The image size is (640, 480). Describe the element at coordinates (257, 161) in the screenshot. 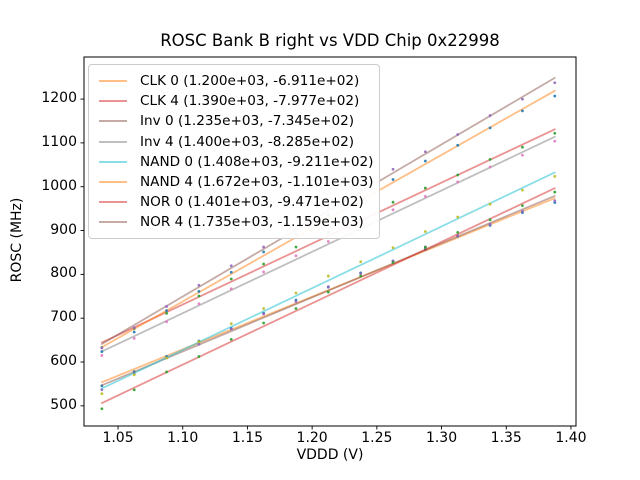

I see `legend-label: NAND 0 (1.408e+03, -9.211e+02)` at that location.